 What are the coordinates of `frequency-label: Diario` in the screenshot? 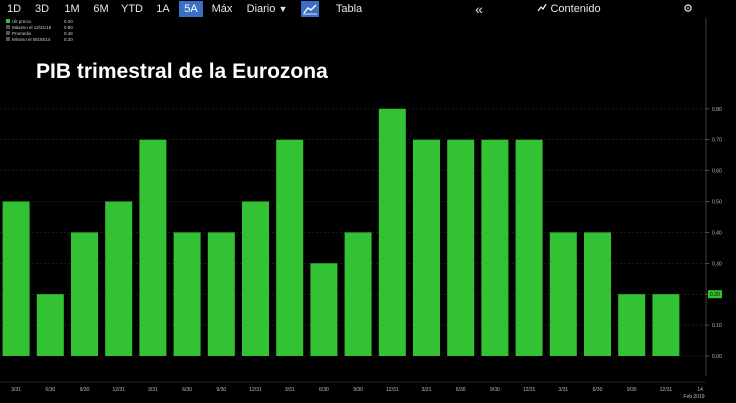 It's located at (261, 9).